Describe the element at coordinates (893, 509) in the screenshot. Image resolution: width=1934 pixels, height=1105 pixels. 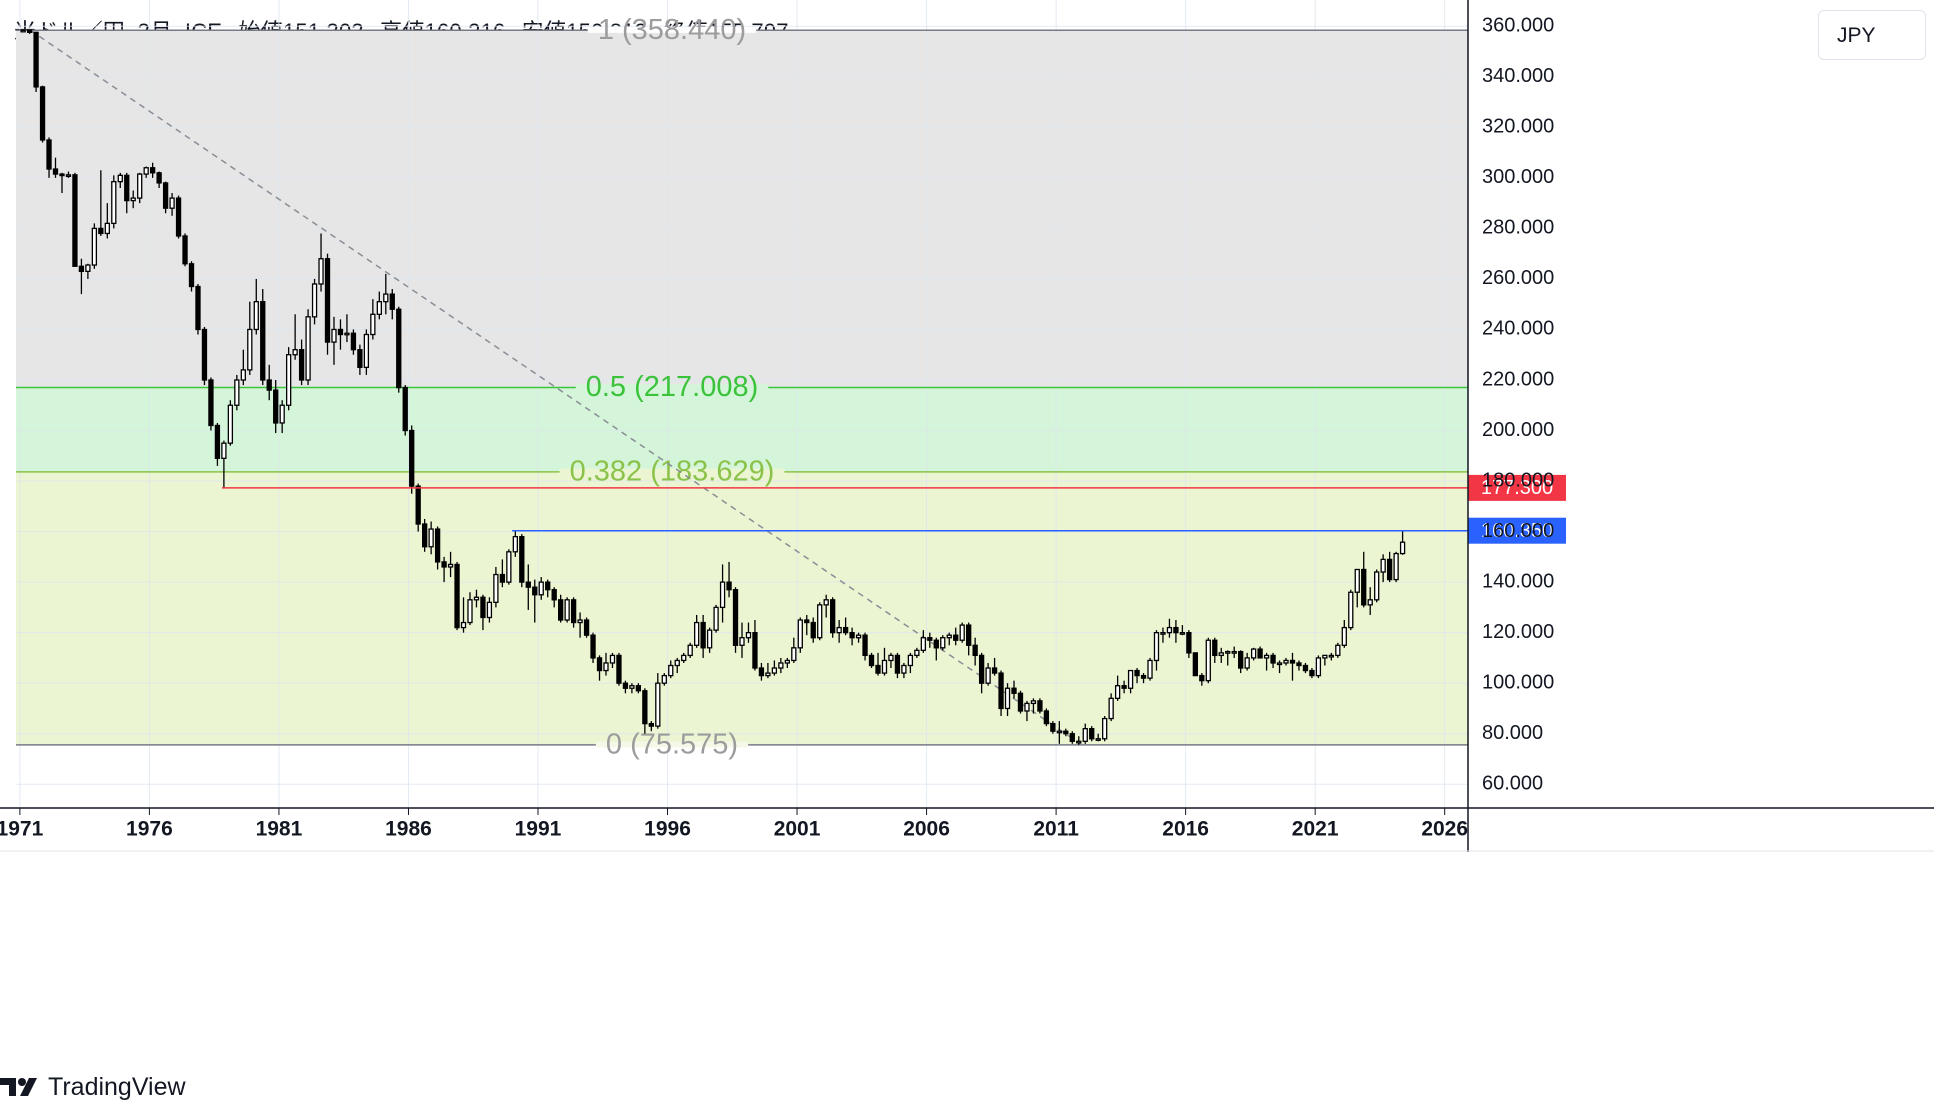
I see `price-lines: 177.300 160.350` at that location.